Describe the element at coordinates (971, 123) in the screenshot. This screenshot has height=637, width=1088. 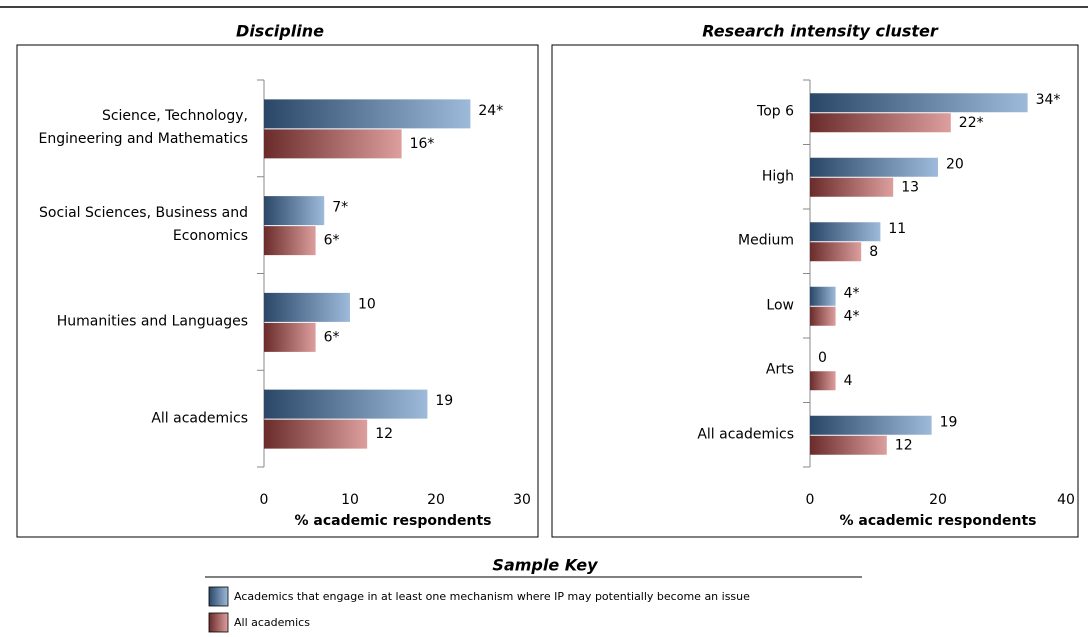
I see `value-label: 22*` at that location.